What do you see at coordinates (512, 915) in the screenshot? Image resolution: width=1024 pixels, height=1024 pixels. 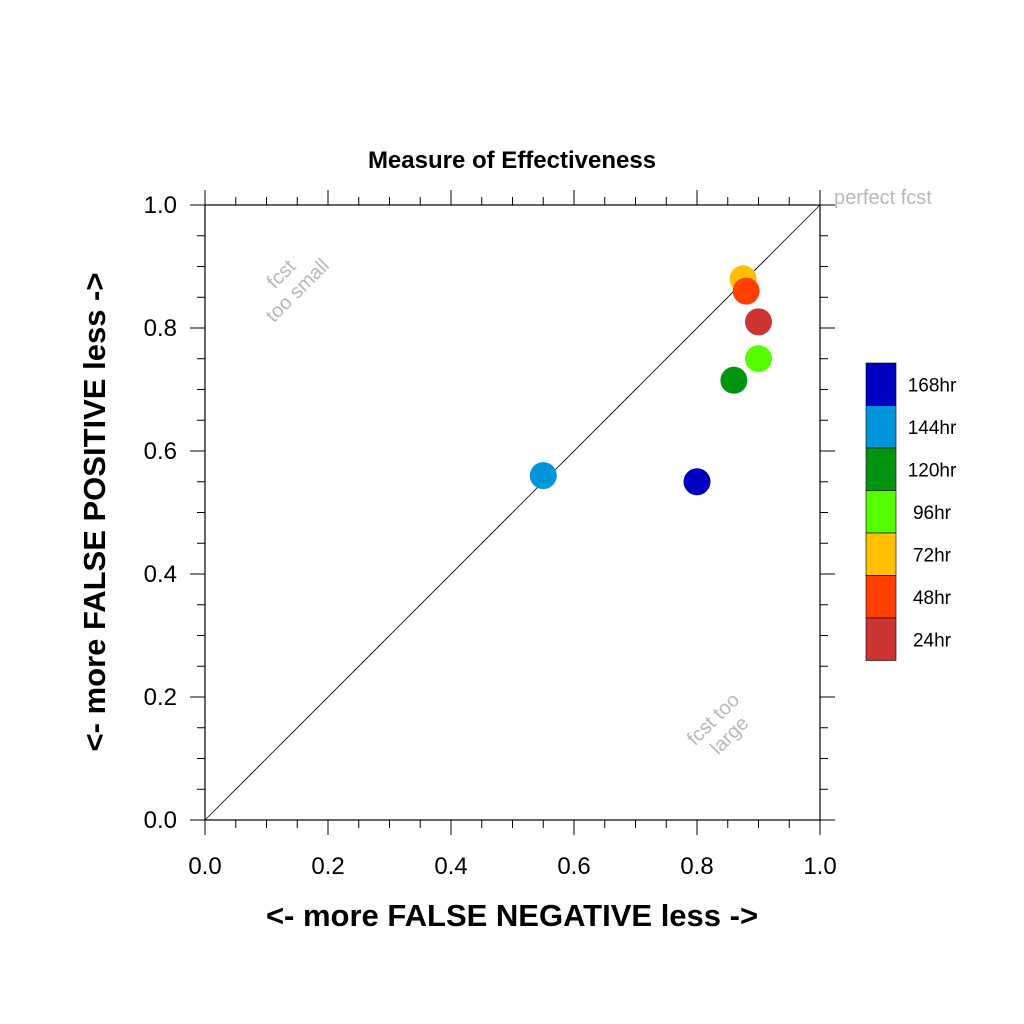 I see `x-axis-label: <- more FALSE NEGATIVE less ->` at bounding box center [512, 915].